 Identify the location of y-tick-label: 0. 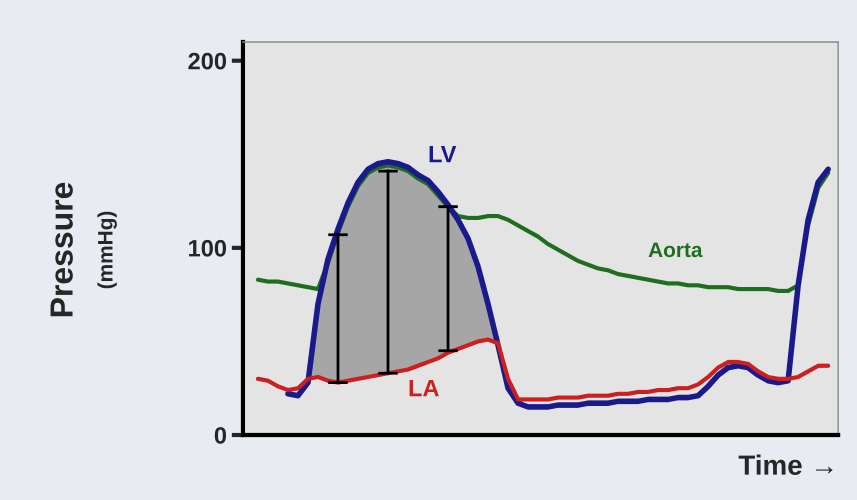
(220, 435).